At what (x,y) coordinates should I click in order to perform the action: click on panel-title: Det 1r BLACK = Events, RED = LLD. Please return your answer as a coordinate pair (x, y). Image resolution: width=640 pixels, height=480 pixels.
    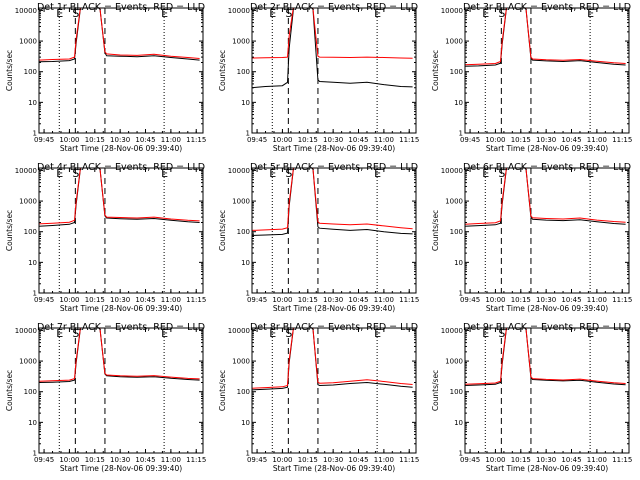
    Looking at the image, I should click on (121, 7).